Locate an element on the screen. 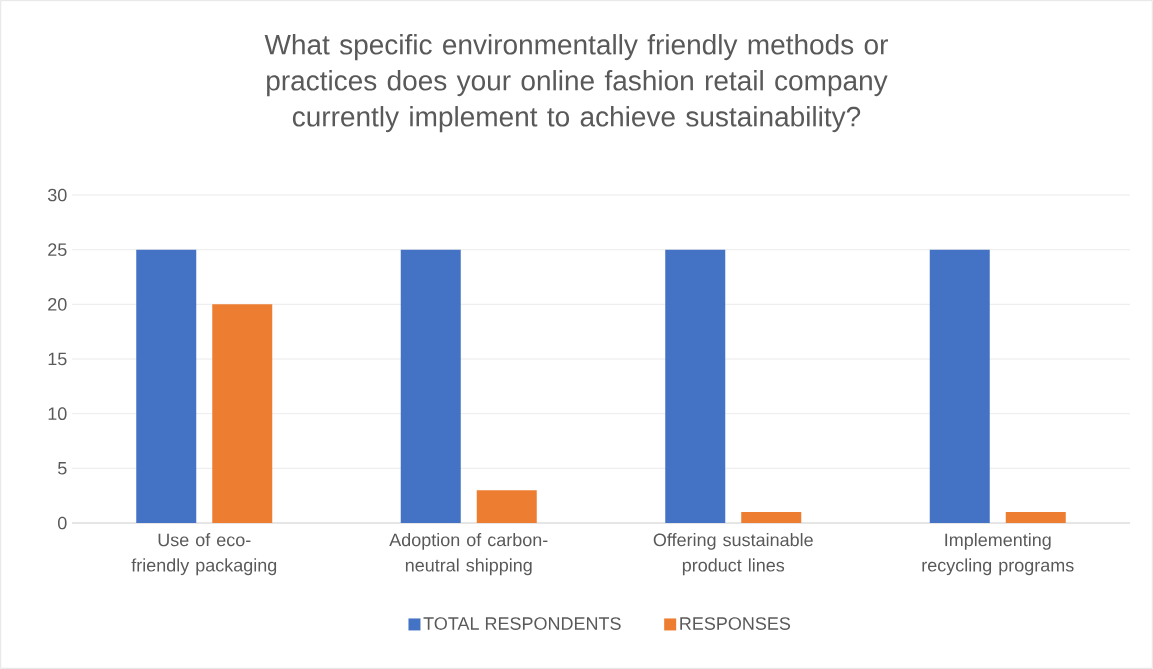 This screenshot has width=1153, height=669. x-tick-label: Offering sustainable product lines is located at coordinates (733, 554).